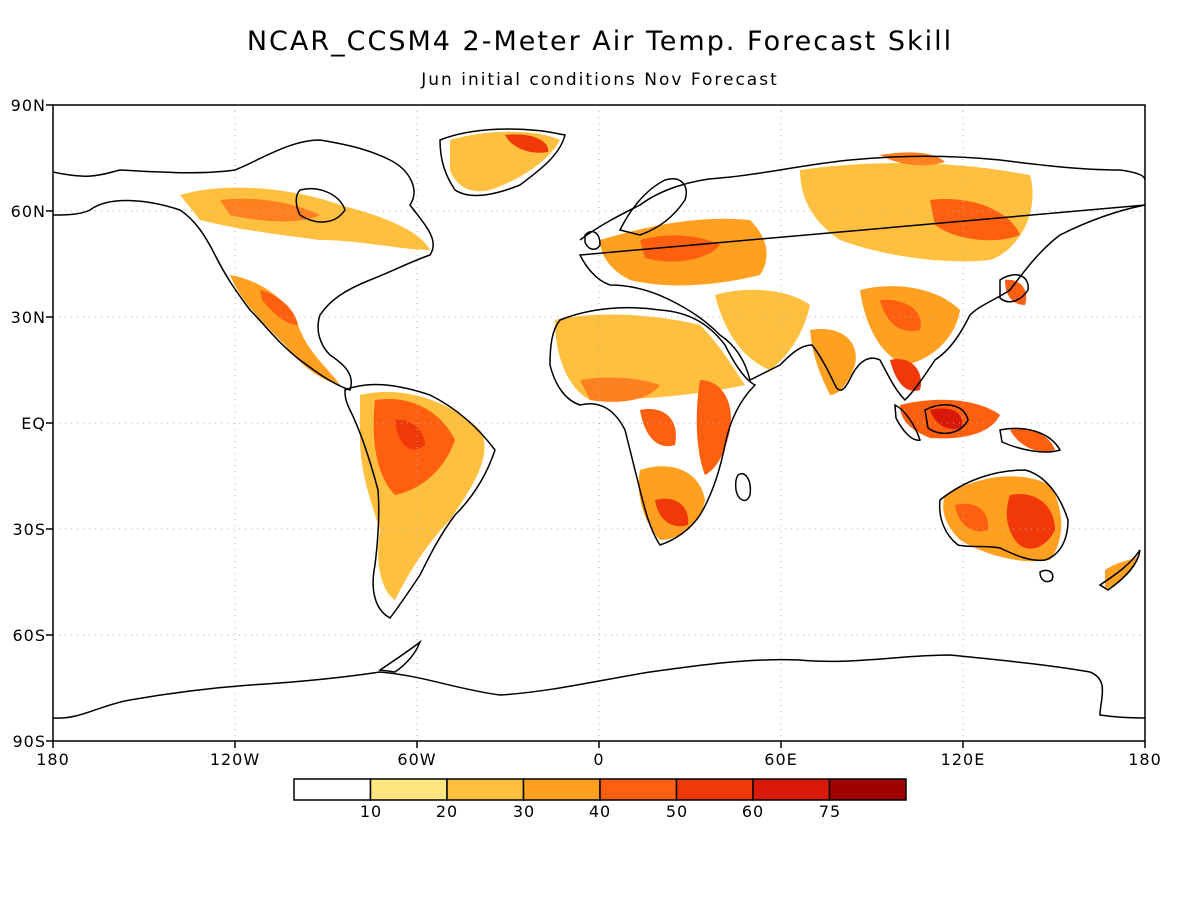 Image resolution: width=1200 pixels, height=900 pixels. I want to click on shading-china-core, so click(900, 315).